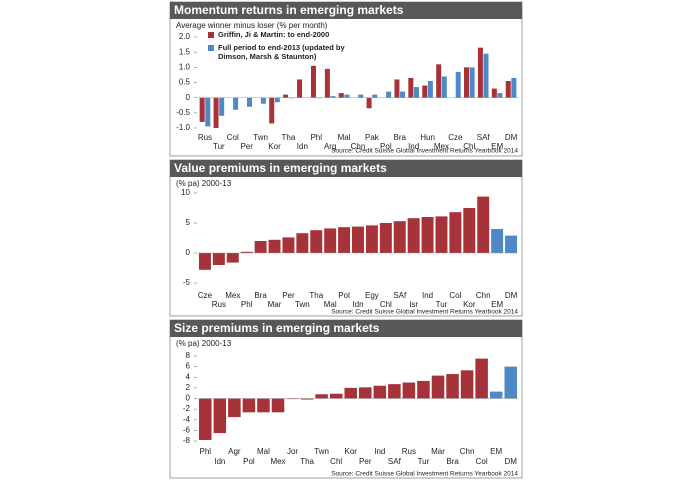 The width and height of the screenshot is (689, 481). I want to click on chart-title: Momentum returns in emerging markets, so click(289, 10).